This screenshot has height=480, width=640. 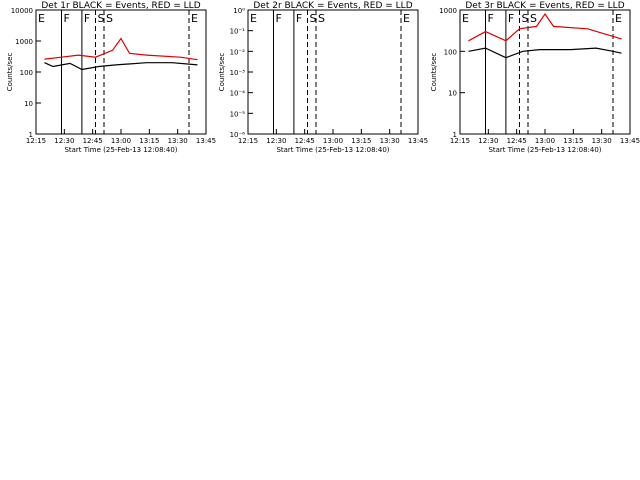 What do you see at coordinates (22, 11) in the screenshot?
I see `y-tick-label: 10000` at bounding box center [22, 11].